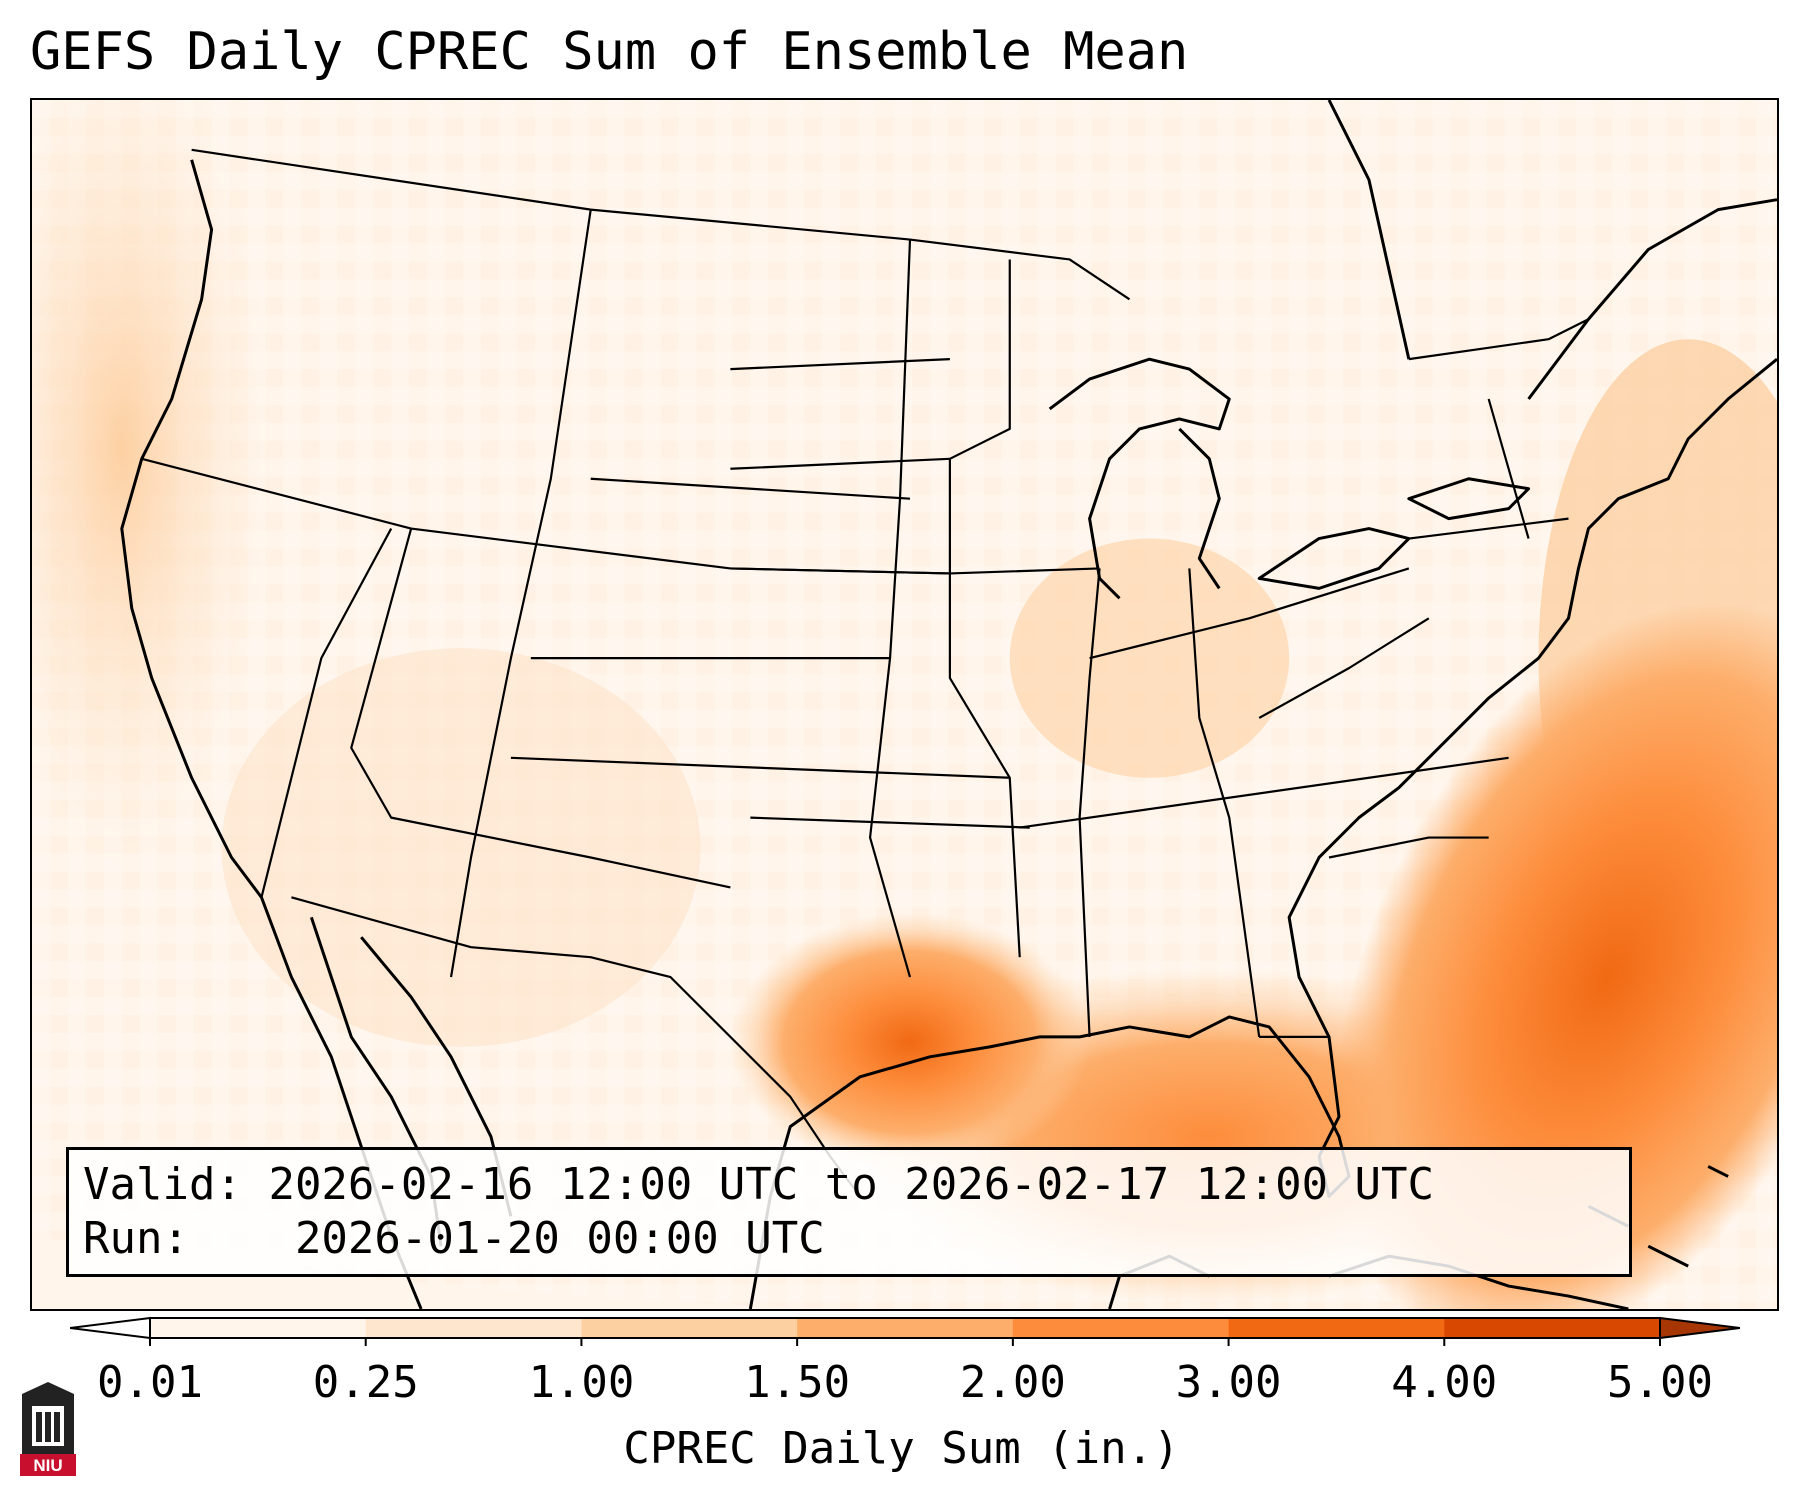  What do you see at coordinates (48, 1429) in the screenshot?
I see `niu-logo: NIU` at bounding box center [48, 1429].